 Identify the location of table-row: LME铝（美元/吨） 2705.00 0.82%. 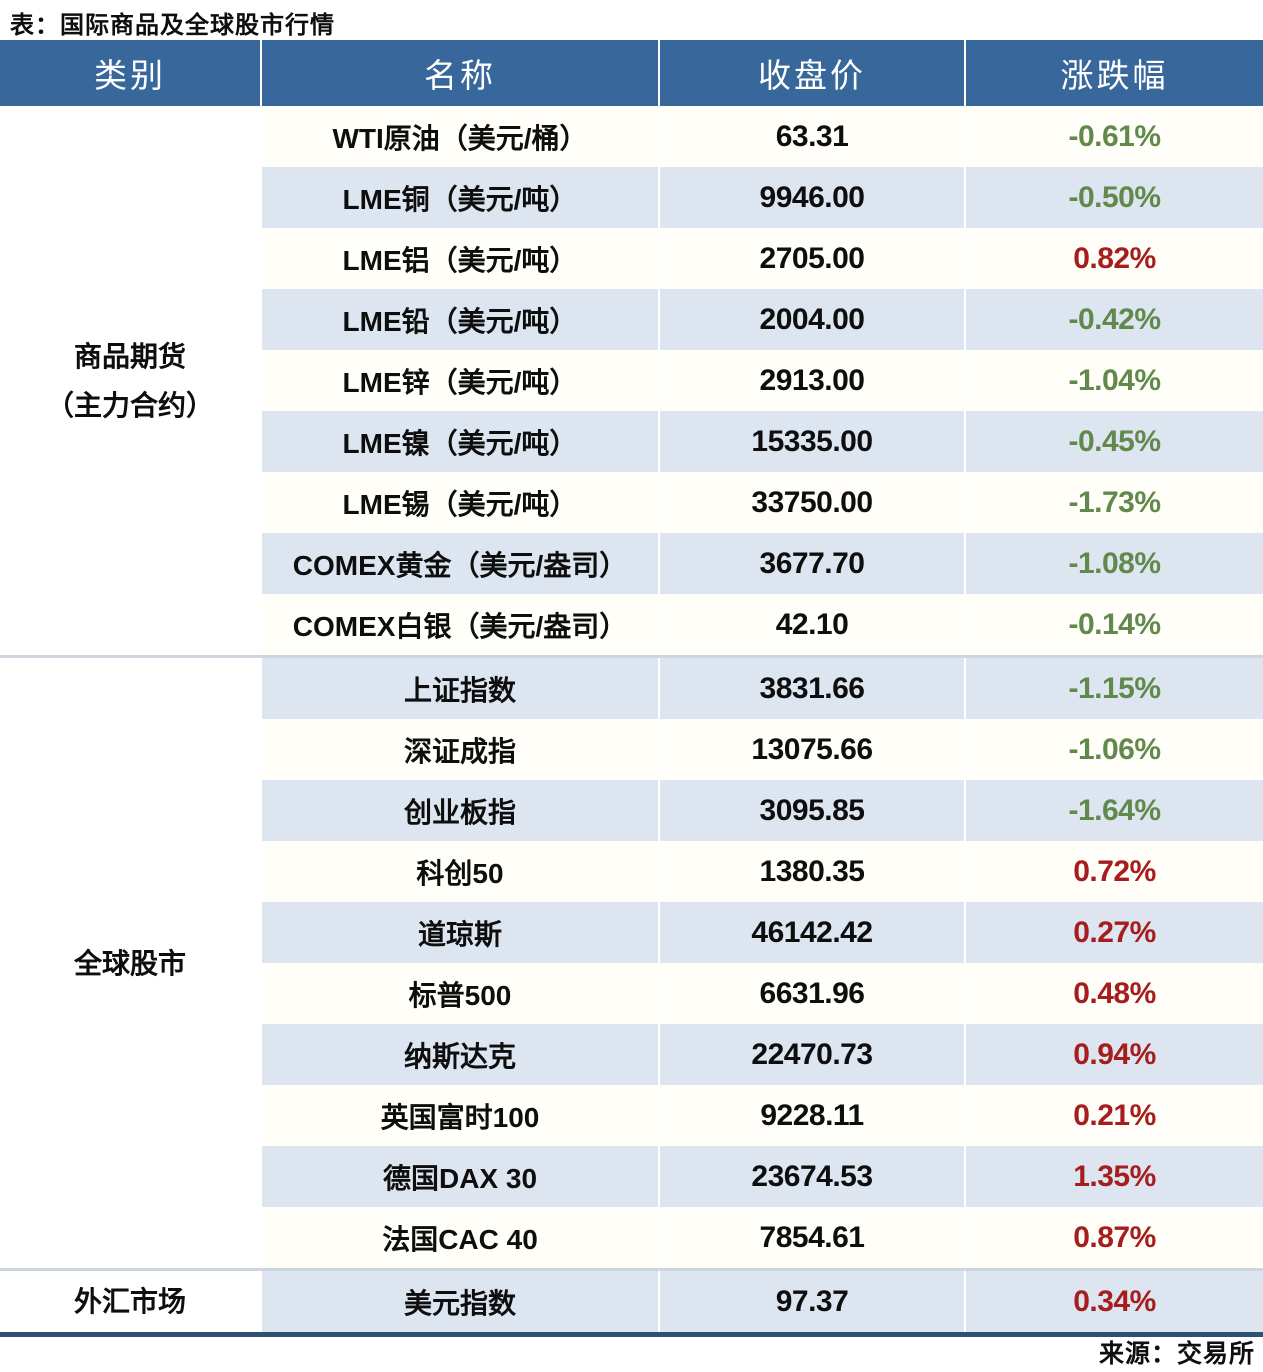
(762, 258).